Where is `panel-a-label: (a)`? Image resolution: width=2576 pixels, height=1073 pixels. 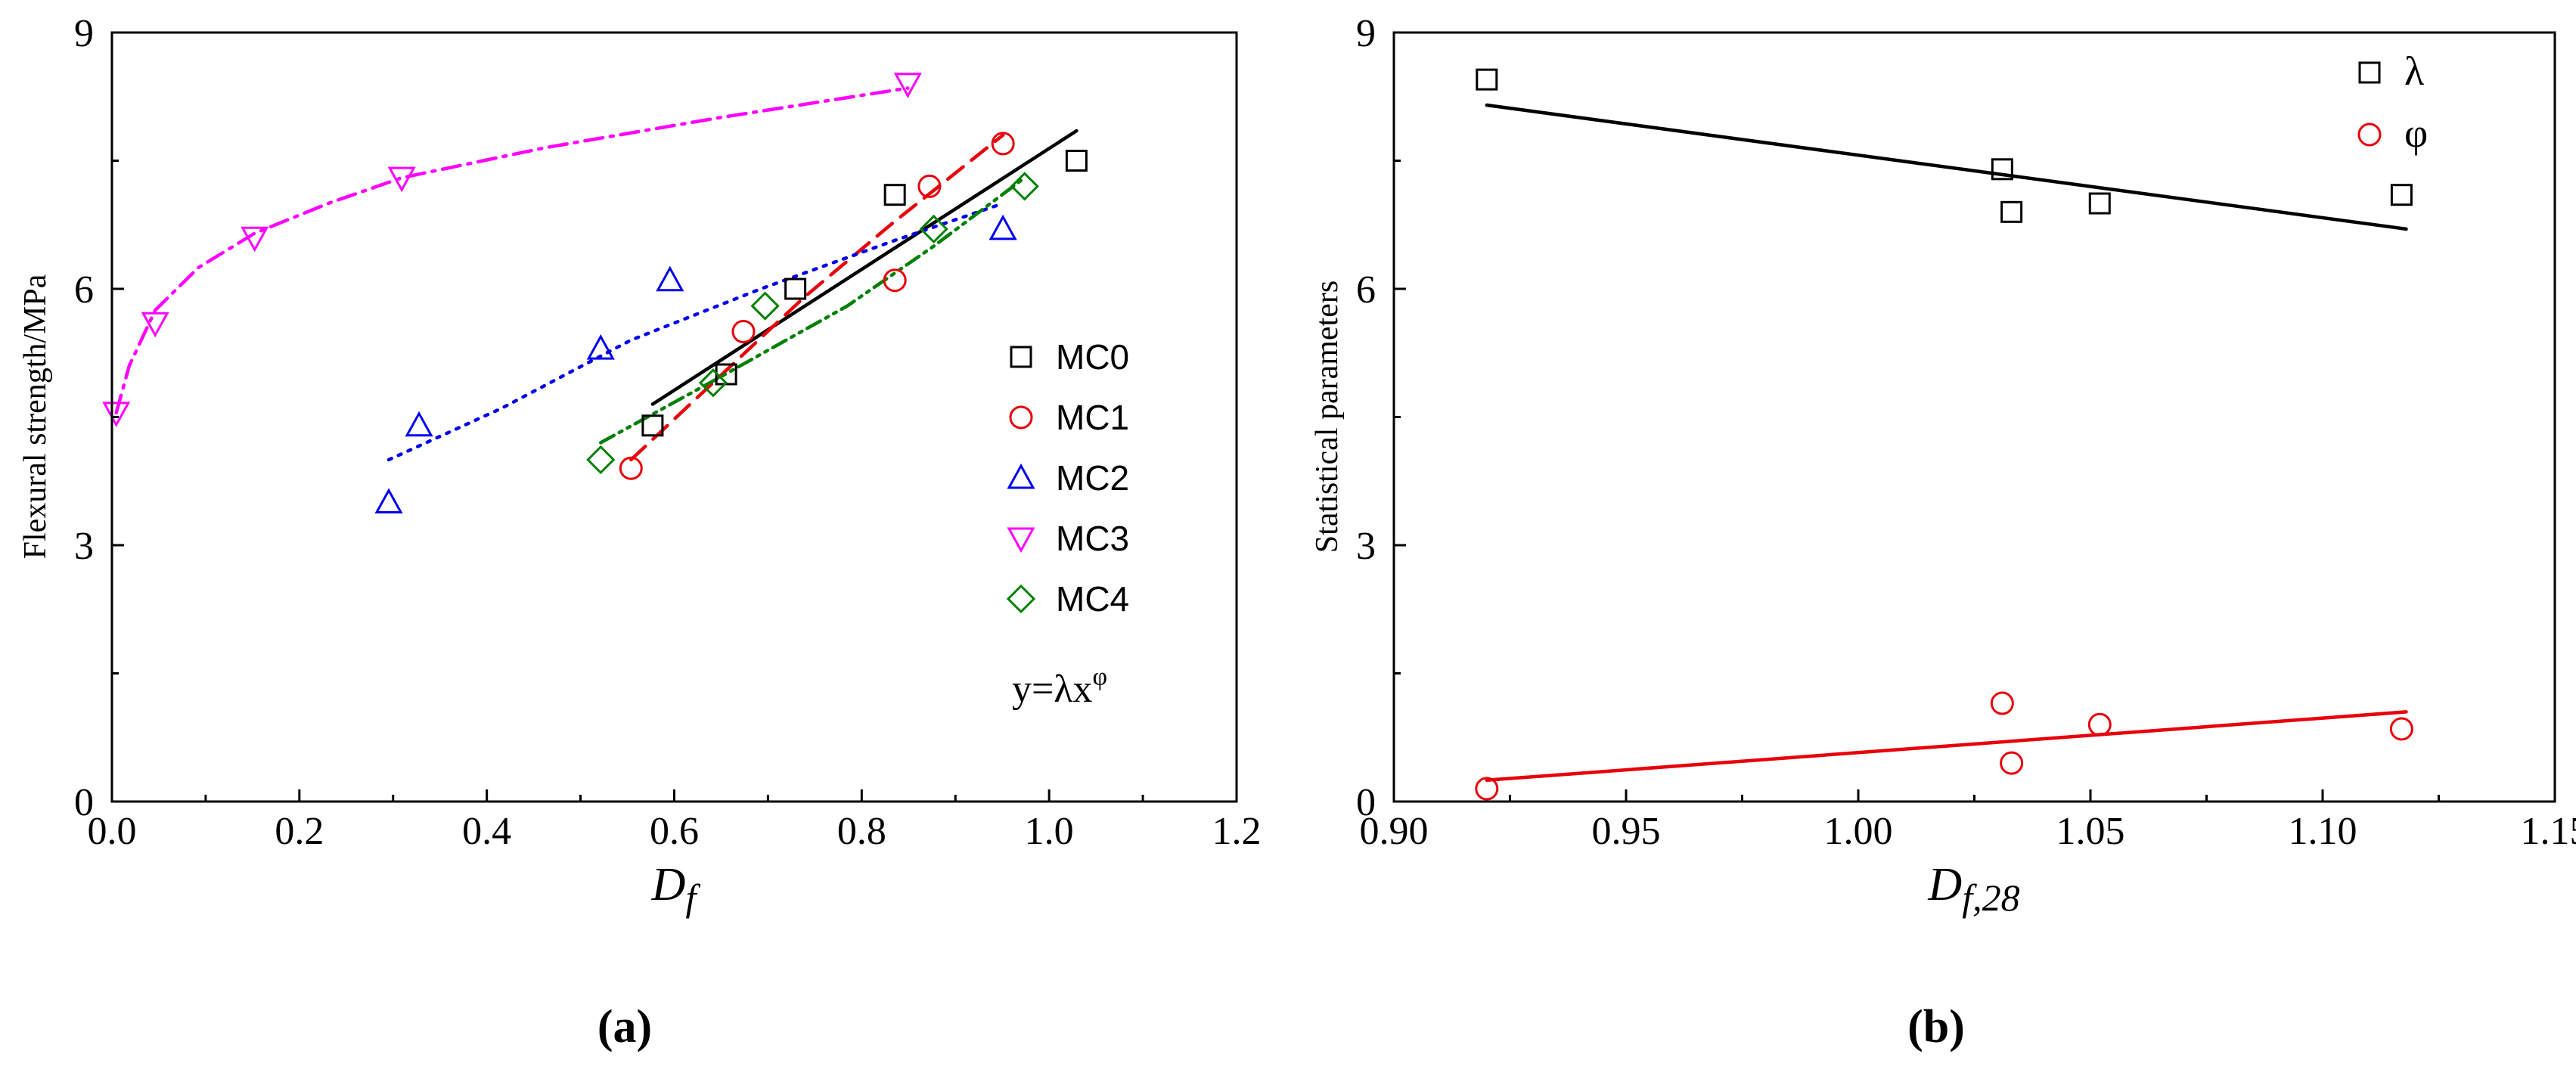
panel-a-label: (a) is located at coordinates (624, 1027).